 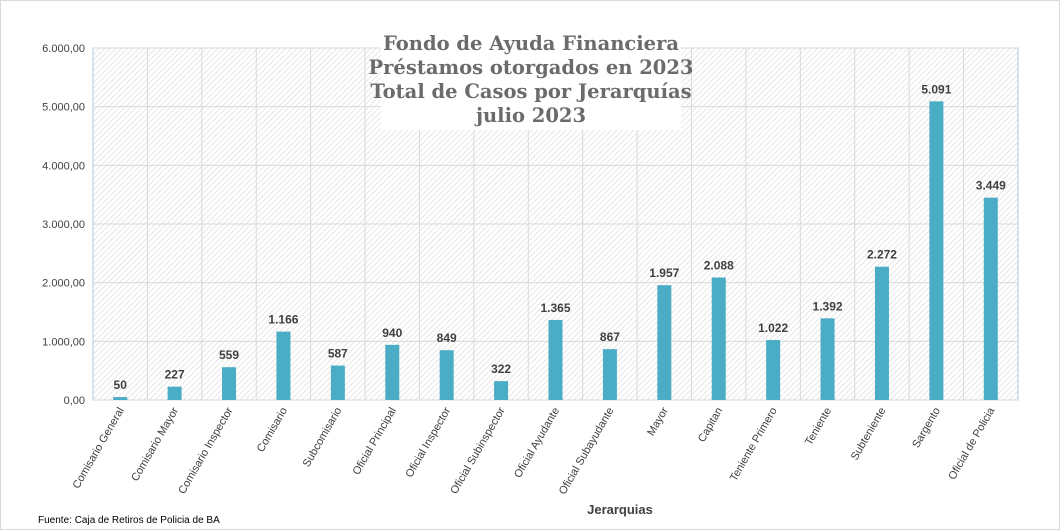 I want to click on data-label: 1.022, so click(x=773, y=328).